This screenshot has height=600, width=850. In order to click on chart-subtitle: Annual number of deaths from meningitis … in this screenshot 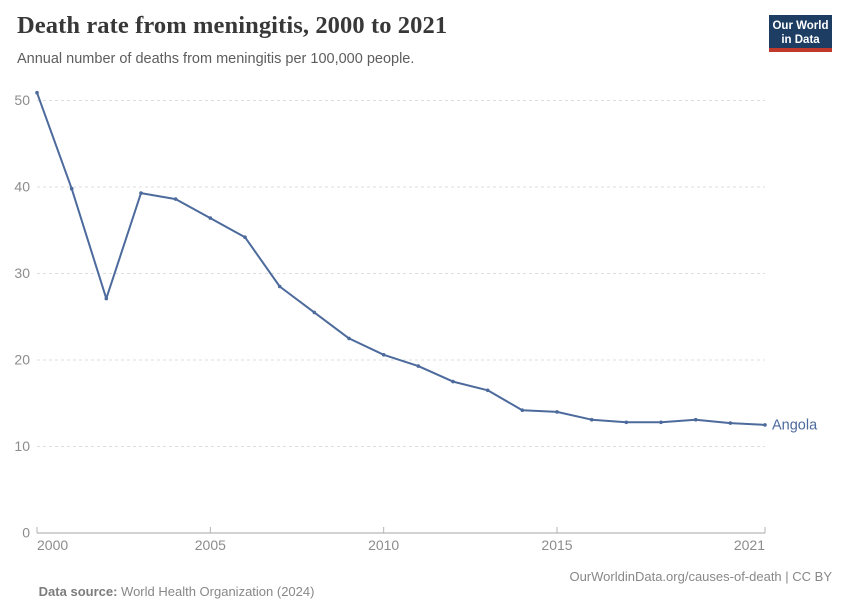, I will do `click(216, 59)`.